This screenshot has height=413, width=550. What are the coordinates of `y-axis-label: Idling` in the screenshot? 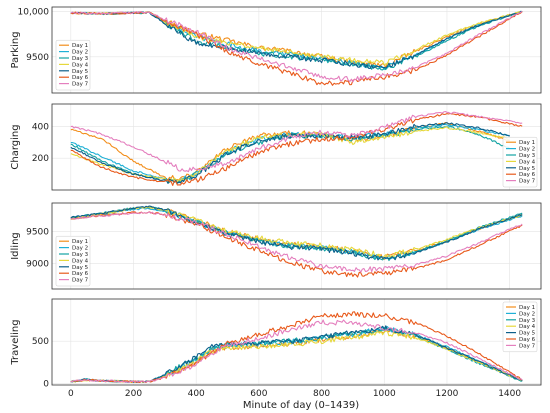 It's located at (15, 246).